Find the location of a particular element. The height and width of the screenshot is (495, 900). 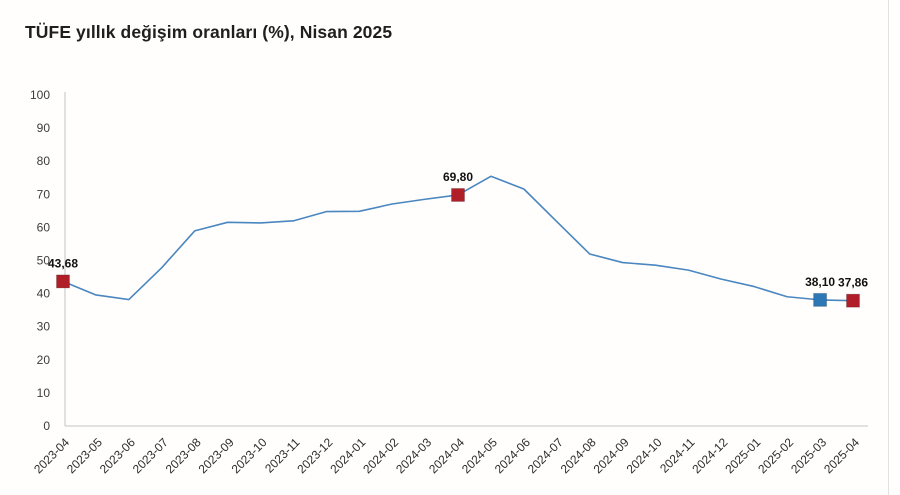

data-point-label-2023-04: 43,68 is located at coordinates (63, 263).